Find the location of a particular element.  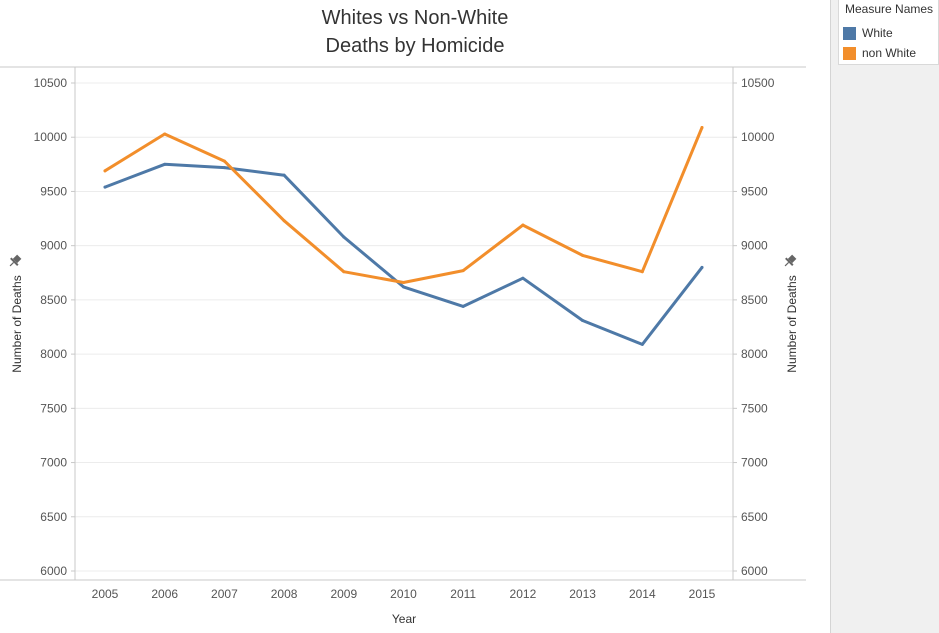

legend-label-white: White is located at coordinates (877, 33).